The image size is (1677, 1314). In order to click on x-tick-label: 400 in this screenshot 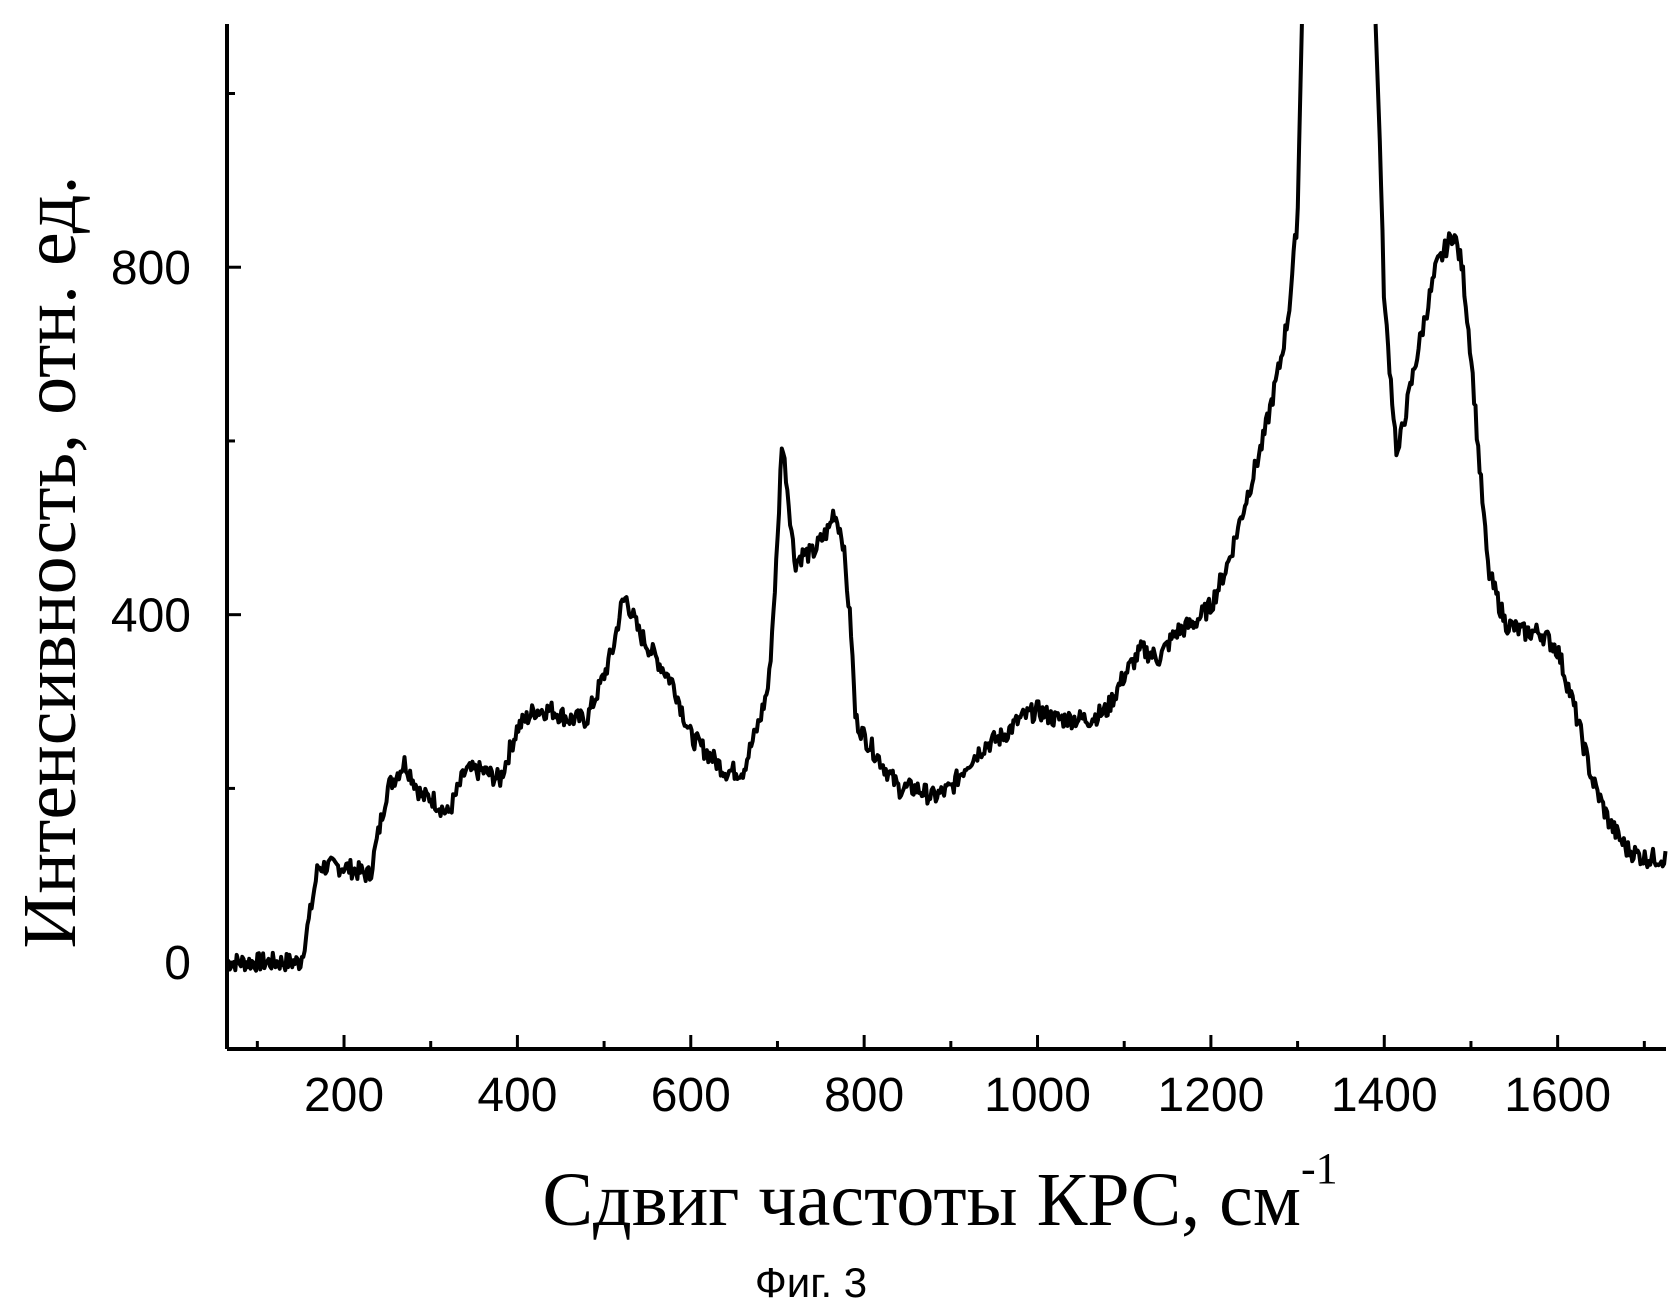, I will do `click(517, 1095)`.